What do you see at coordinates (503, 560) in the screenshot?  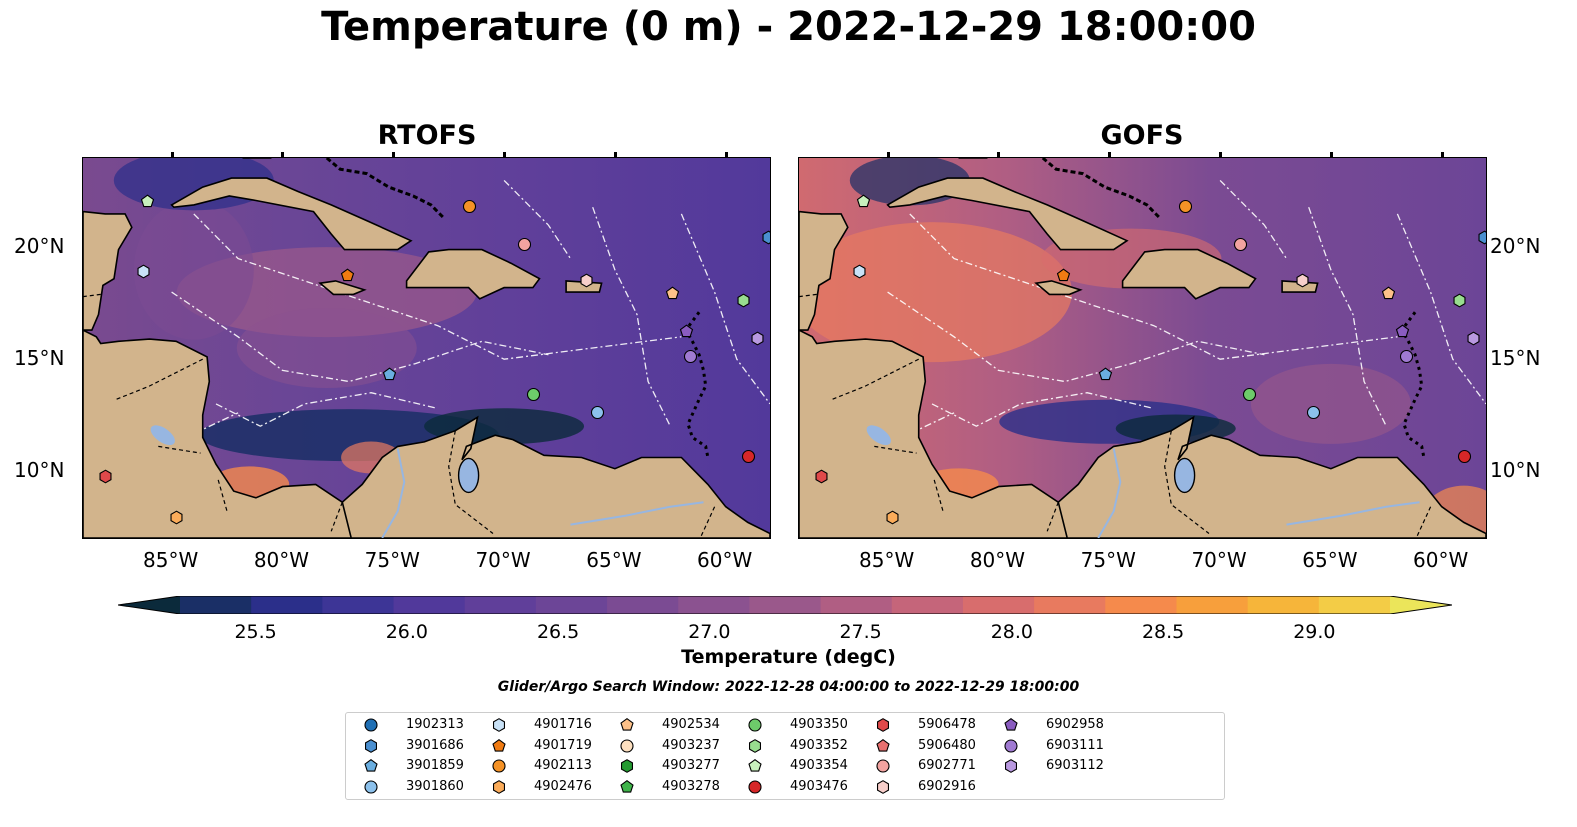 I see `lon-tick-label: 70°W` at bounding box center [503, 560].